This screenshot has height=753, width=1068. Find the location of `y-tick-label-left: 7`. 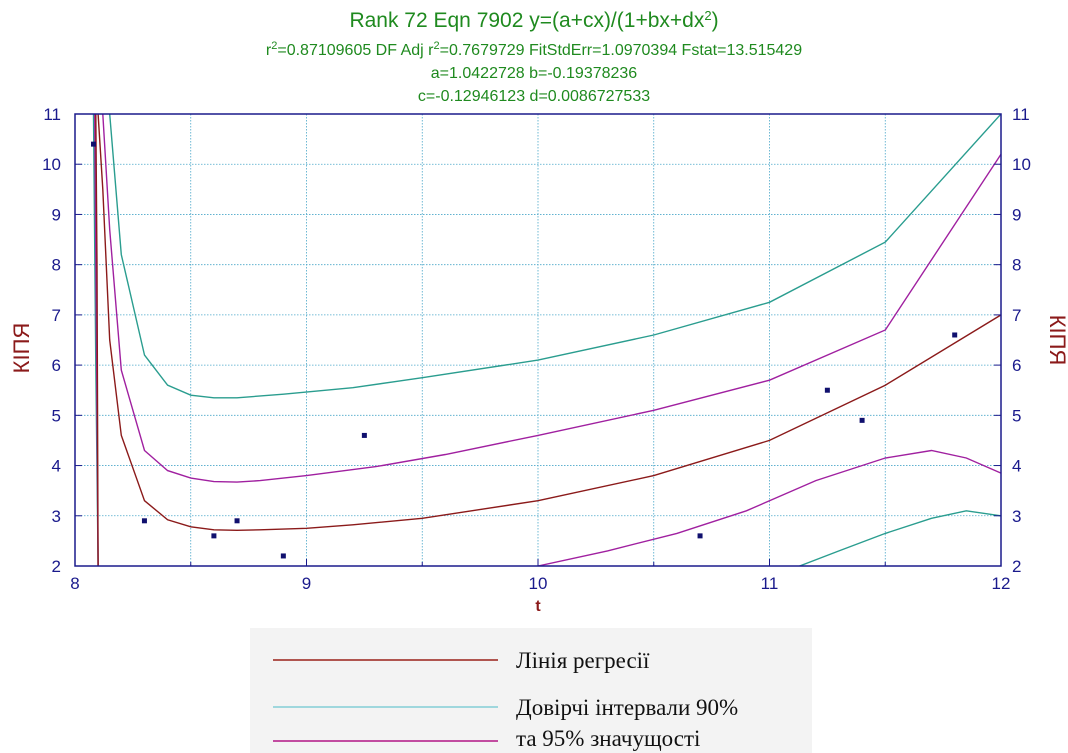

y-tick-label-left: 7 is located at coordinates (56, 315).